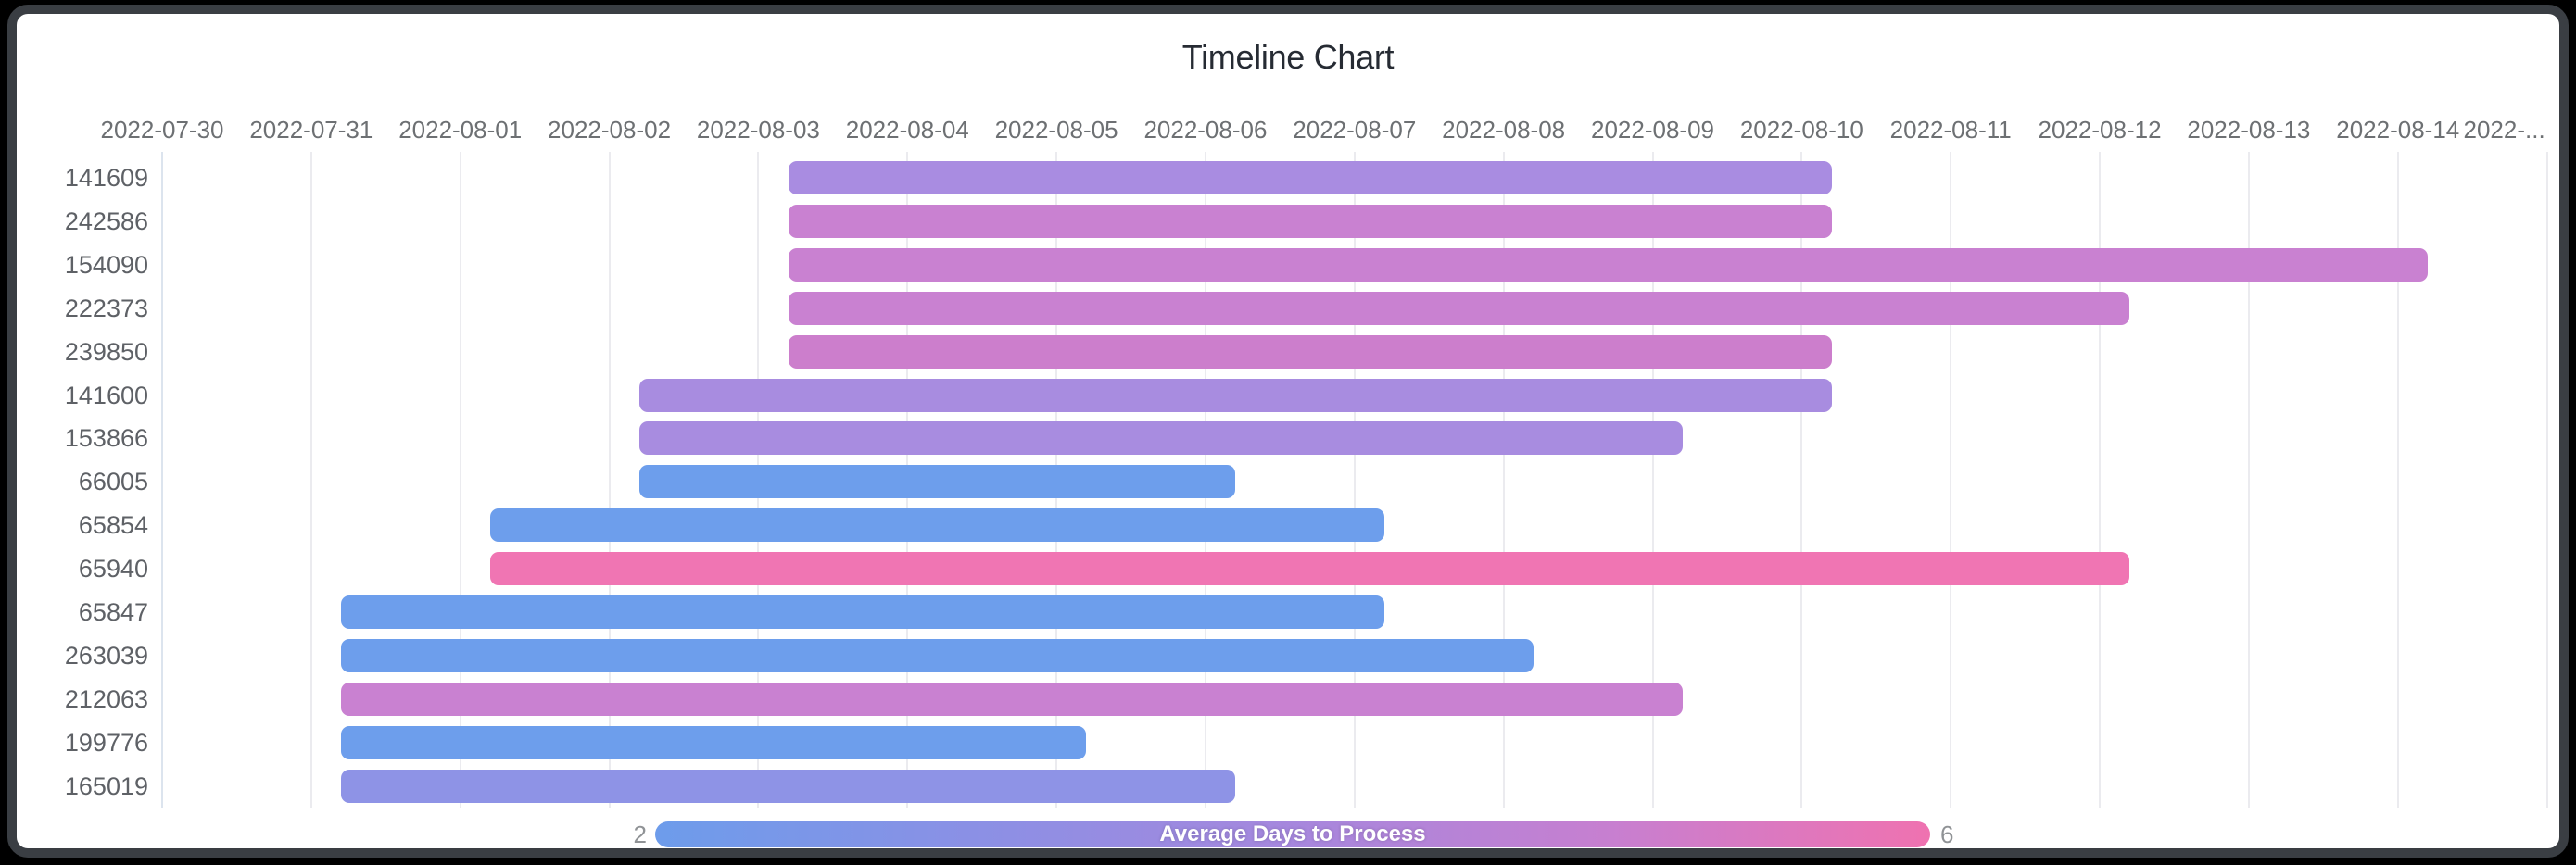 The width and height of the screenshot is (2576, 865). I want to click on row-label-242586: 242586, so click(106, 221).